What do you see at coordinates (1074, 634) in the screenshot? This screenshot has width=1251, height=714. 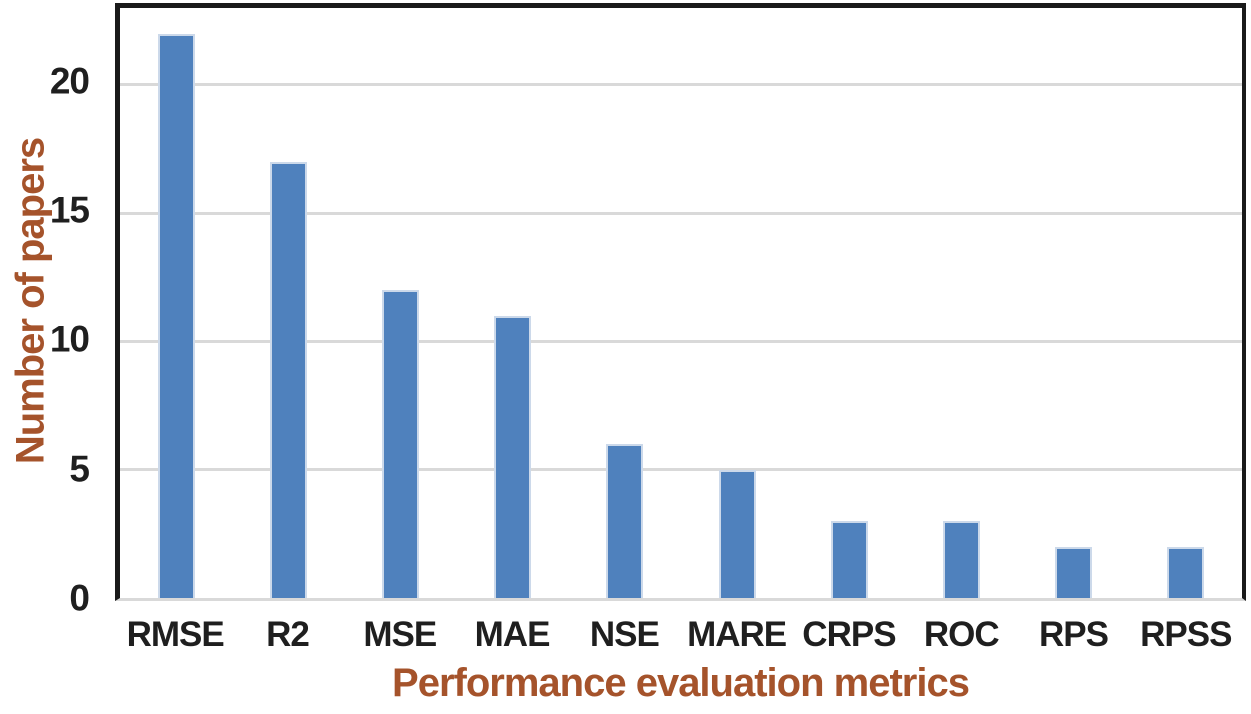 I see `x-category-label-rps: RPS` at bounding box center [1074, 634].